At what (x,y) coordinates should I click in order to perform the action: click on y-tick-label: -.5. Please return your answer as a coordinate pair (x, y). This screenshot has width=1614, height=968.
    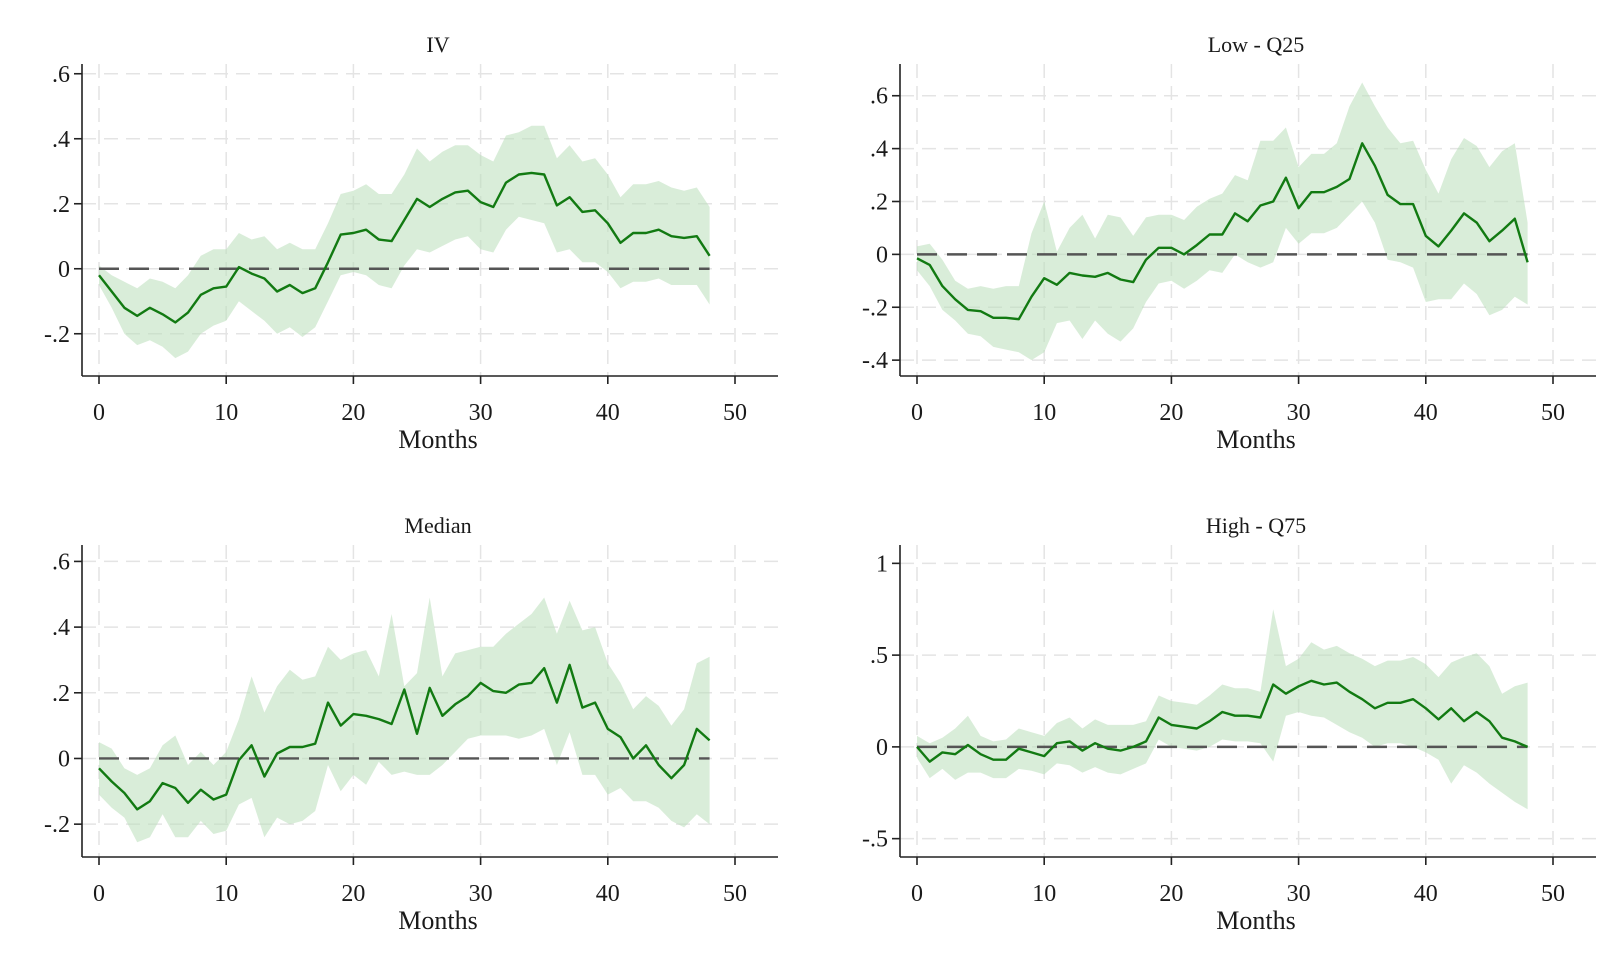
    Looking at the image, I should click on (875, 840).